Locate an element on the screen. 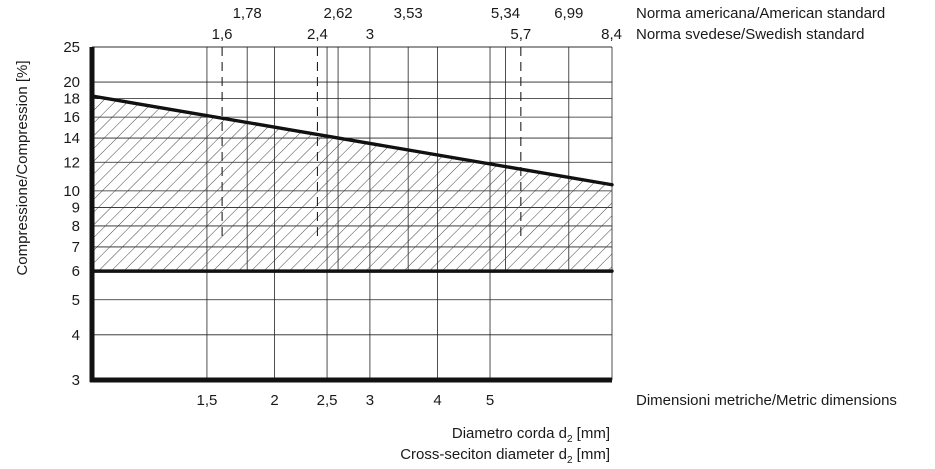 The image size is (935, 469). x-axis-title-it: Diametro corda d2 [mm] is located at coordinates (531, 435).